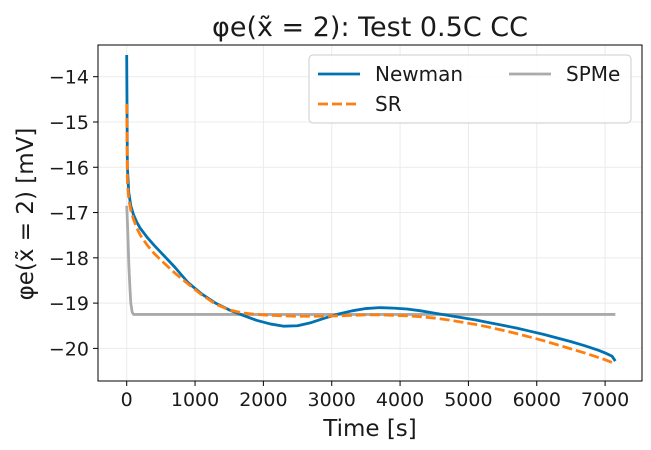 The height and width of the screenshot is (450, 651). Describe the element at coordinates (369, 429) in the screenshot. I see `x-axis-label: Time [s]` at that location.